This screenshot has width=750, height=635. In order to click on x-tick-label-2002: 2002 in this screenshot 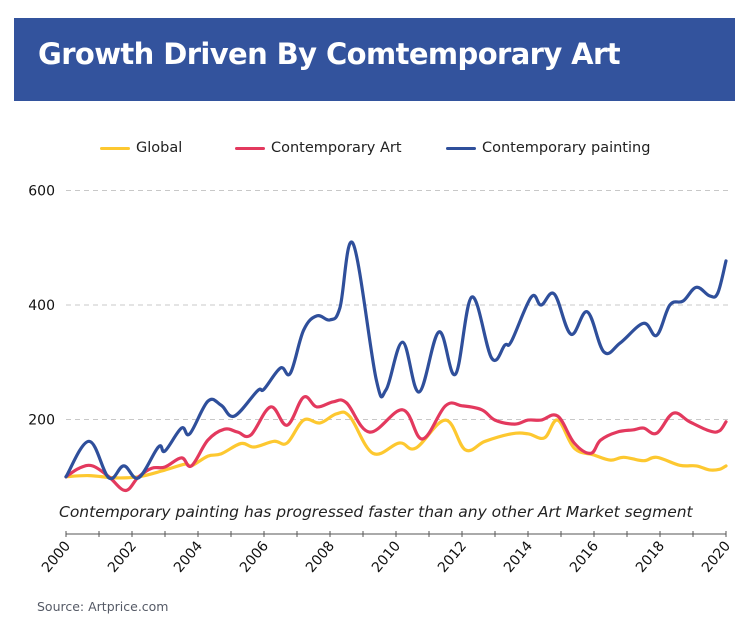, I will do `click(122, 557)`.